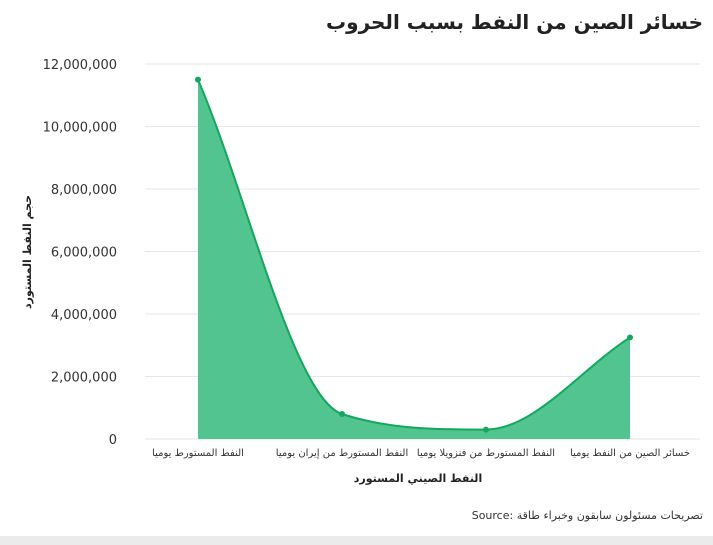 This screenshot has width=713, height=545. Describe the element at coordinates (84, 315) in the screenshot. I see `y-tick-label: 4,000,000` at that location.